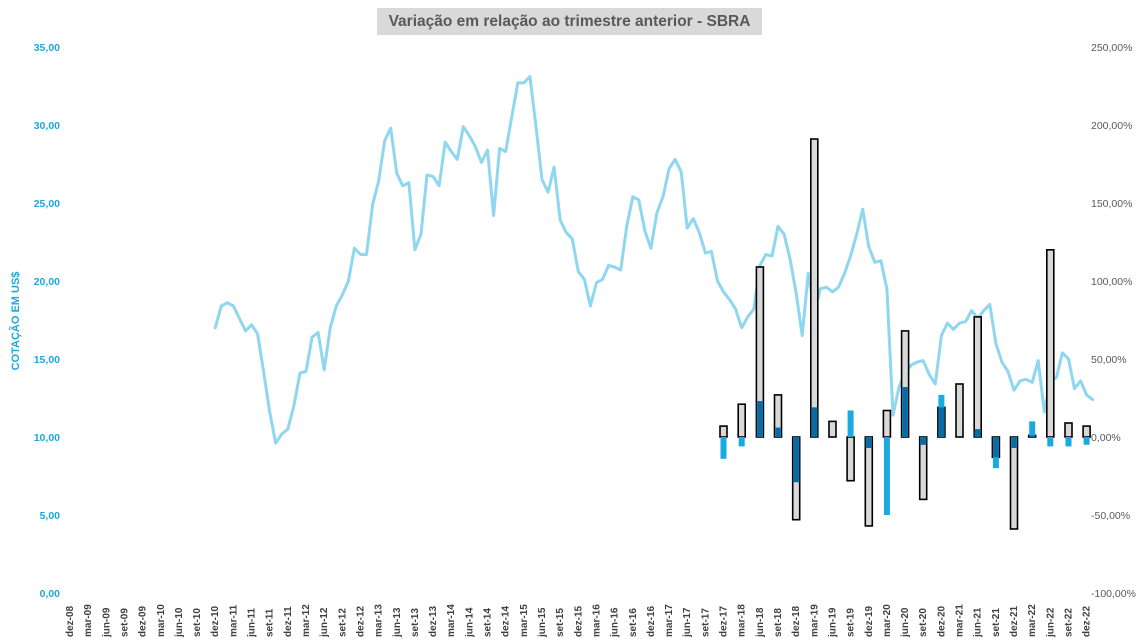  Describe the element at coordinates (360, 621) in the screenshot. I see `x-tick-label: dez-12` at that location.